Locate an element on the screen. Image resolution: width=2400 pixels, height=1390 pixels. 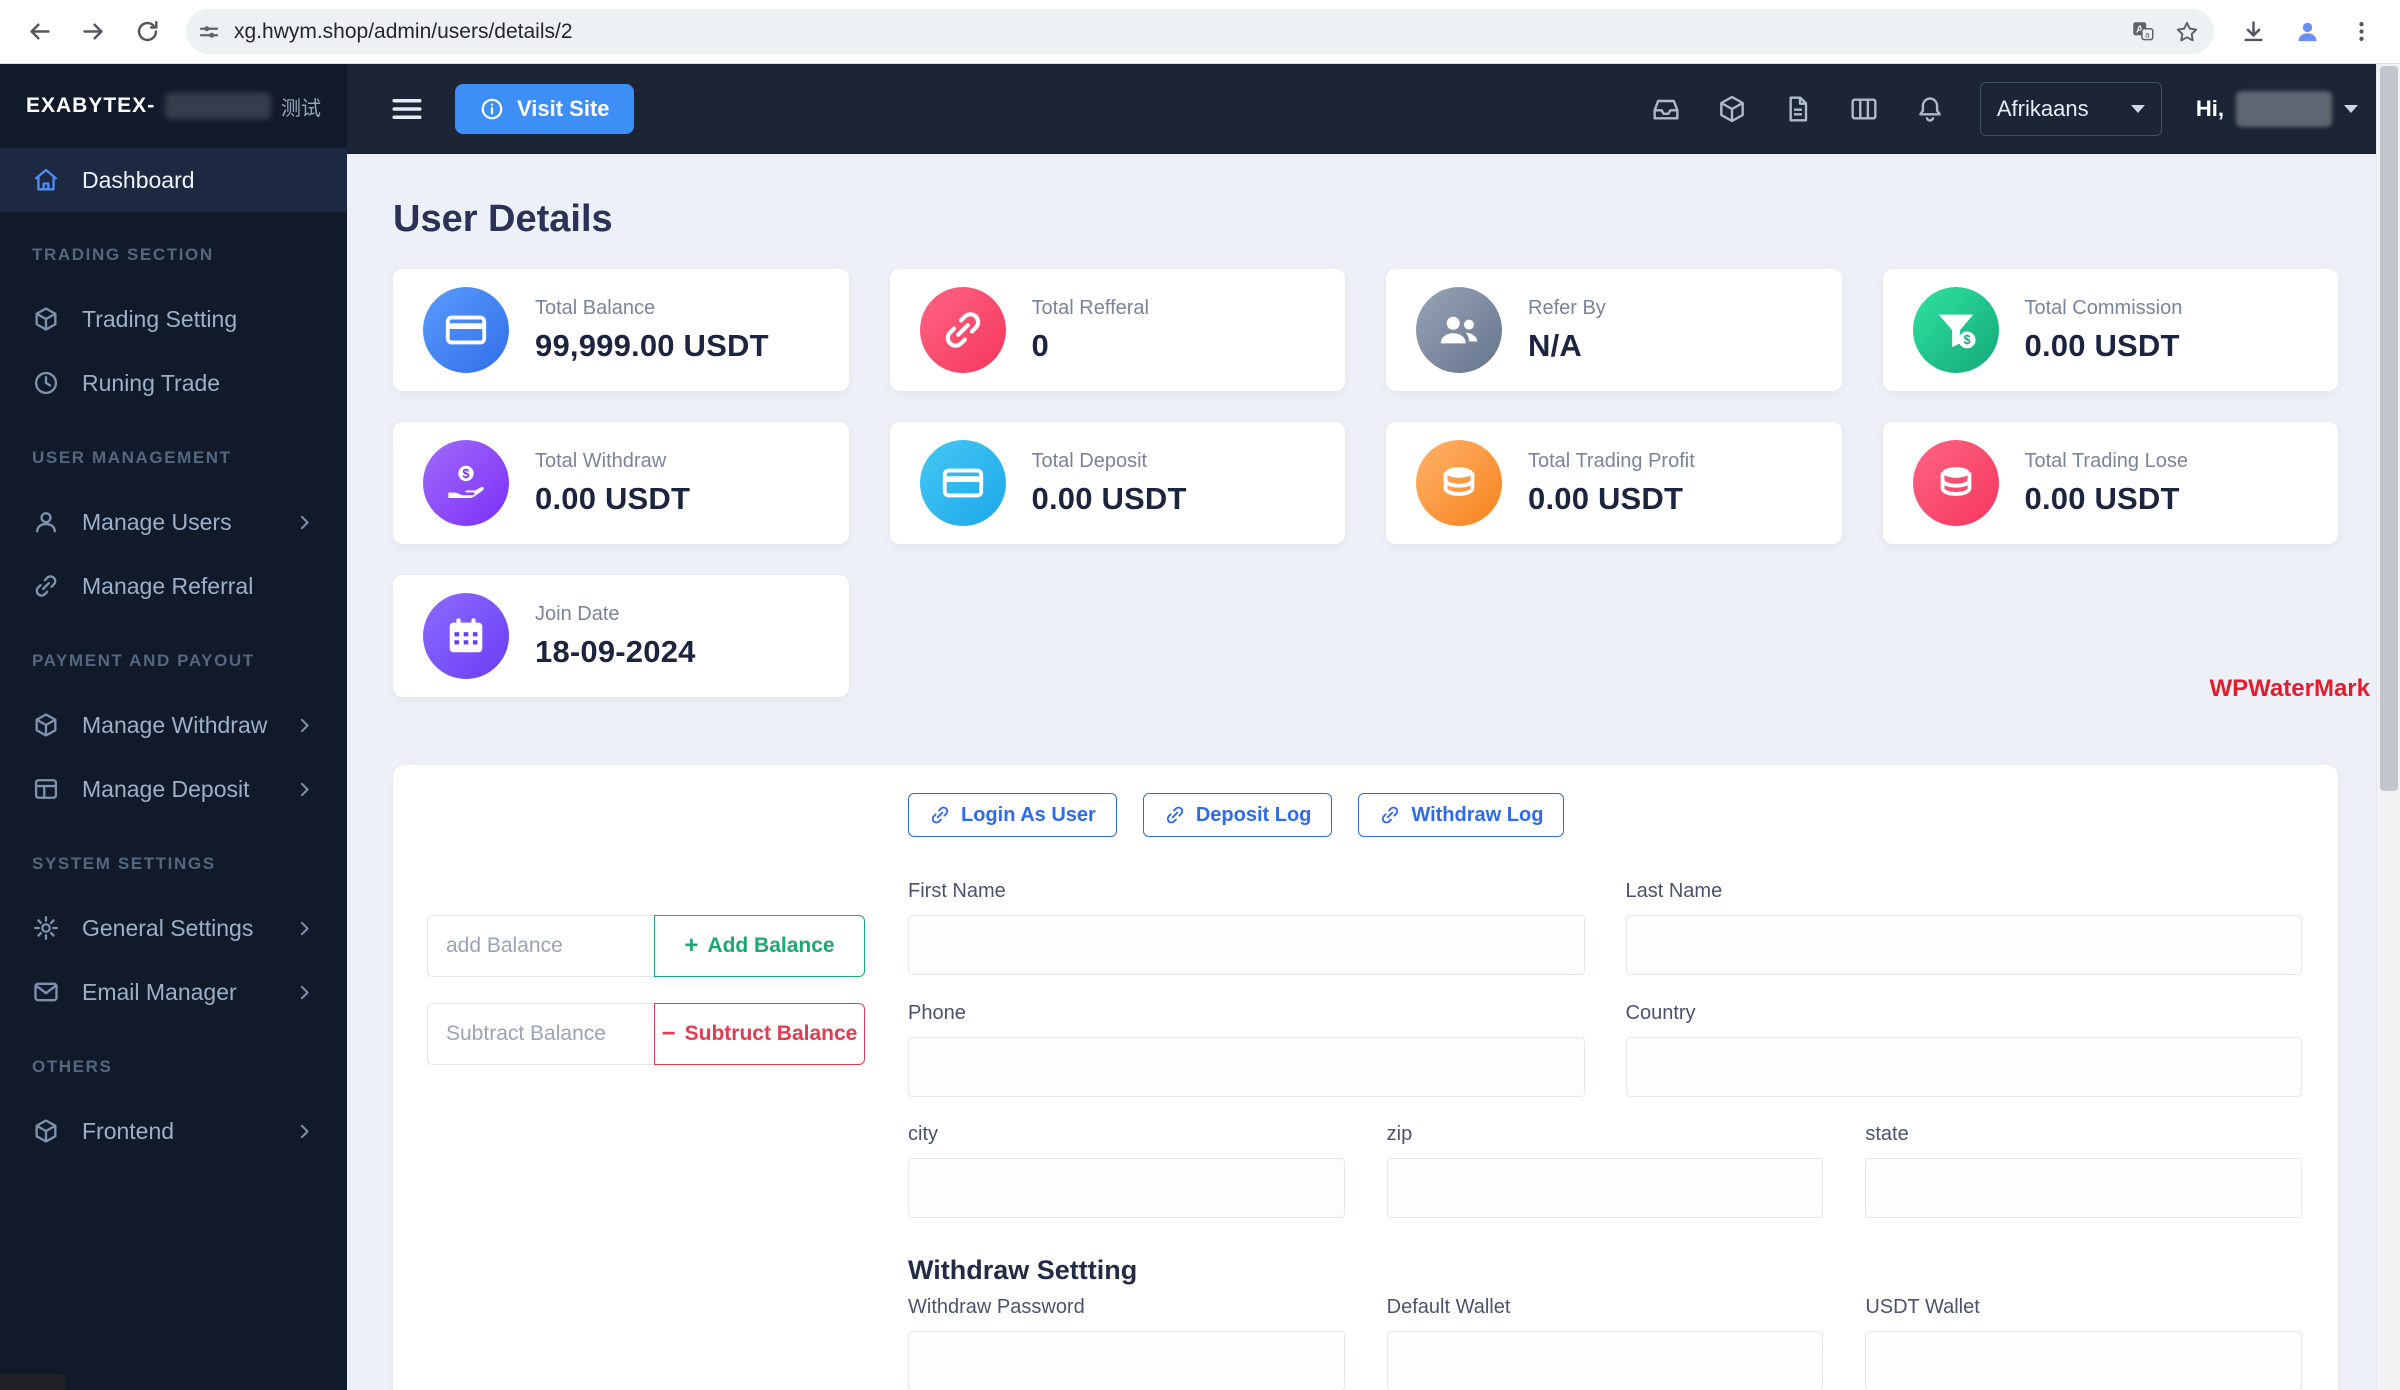
bell-icon is located at coordinates (1930, 109).